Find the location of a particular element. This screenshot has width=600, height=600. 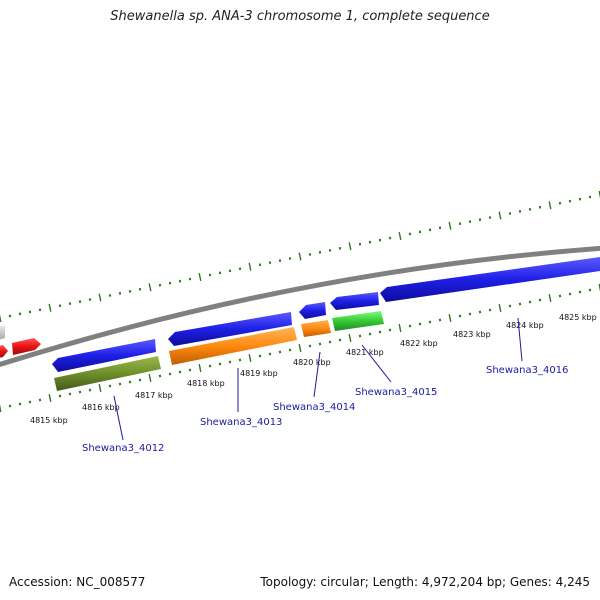

gene-reverse-olive is located at coordinates (107, 373).